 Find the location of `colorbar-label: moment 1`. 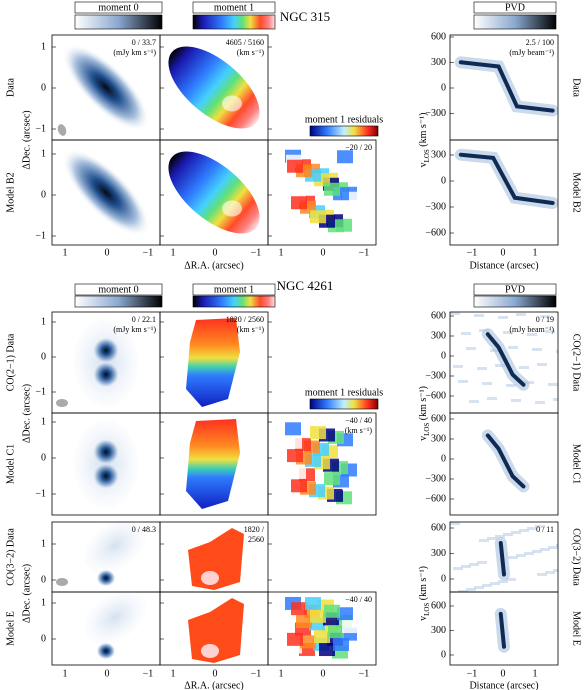

colorbar-label: moment 1 is located at coordinates (234, 7).